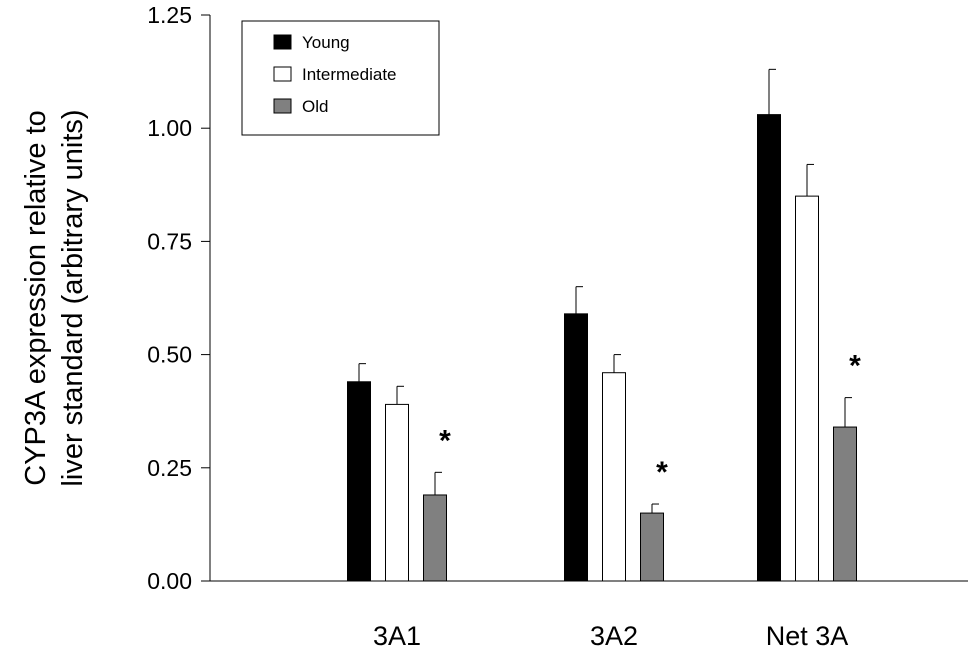  What do you see at coordinates (315, 106) in the screenshot?
I see `legend-label: Old` at bounding box center [315, 106].